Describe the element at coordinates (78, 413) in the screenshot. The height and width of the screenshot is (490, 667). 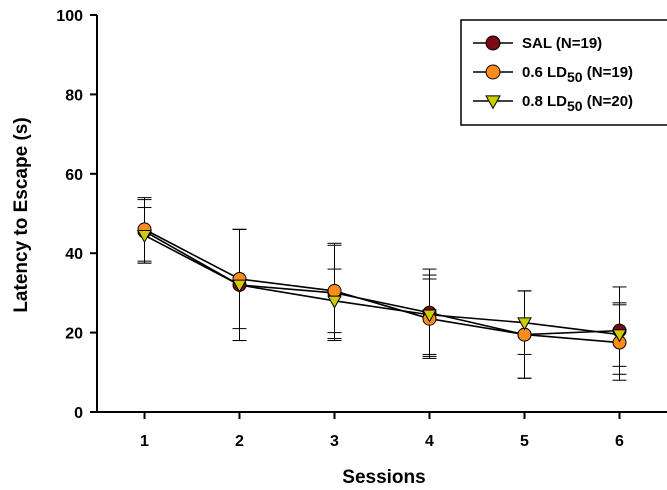
I see `y-tick-label: 0` at that location.